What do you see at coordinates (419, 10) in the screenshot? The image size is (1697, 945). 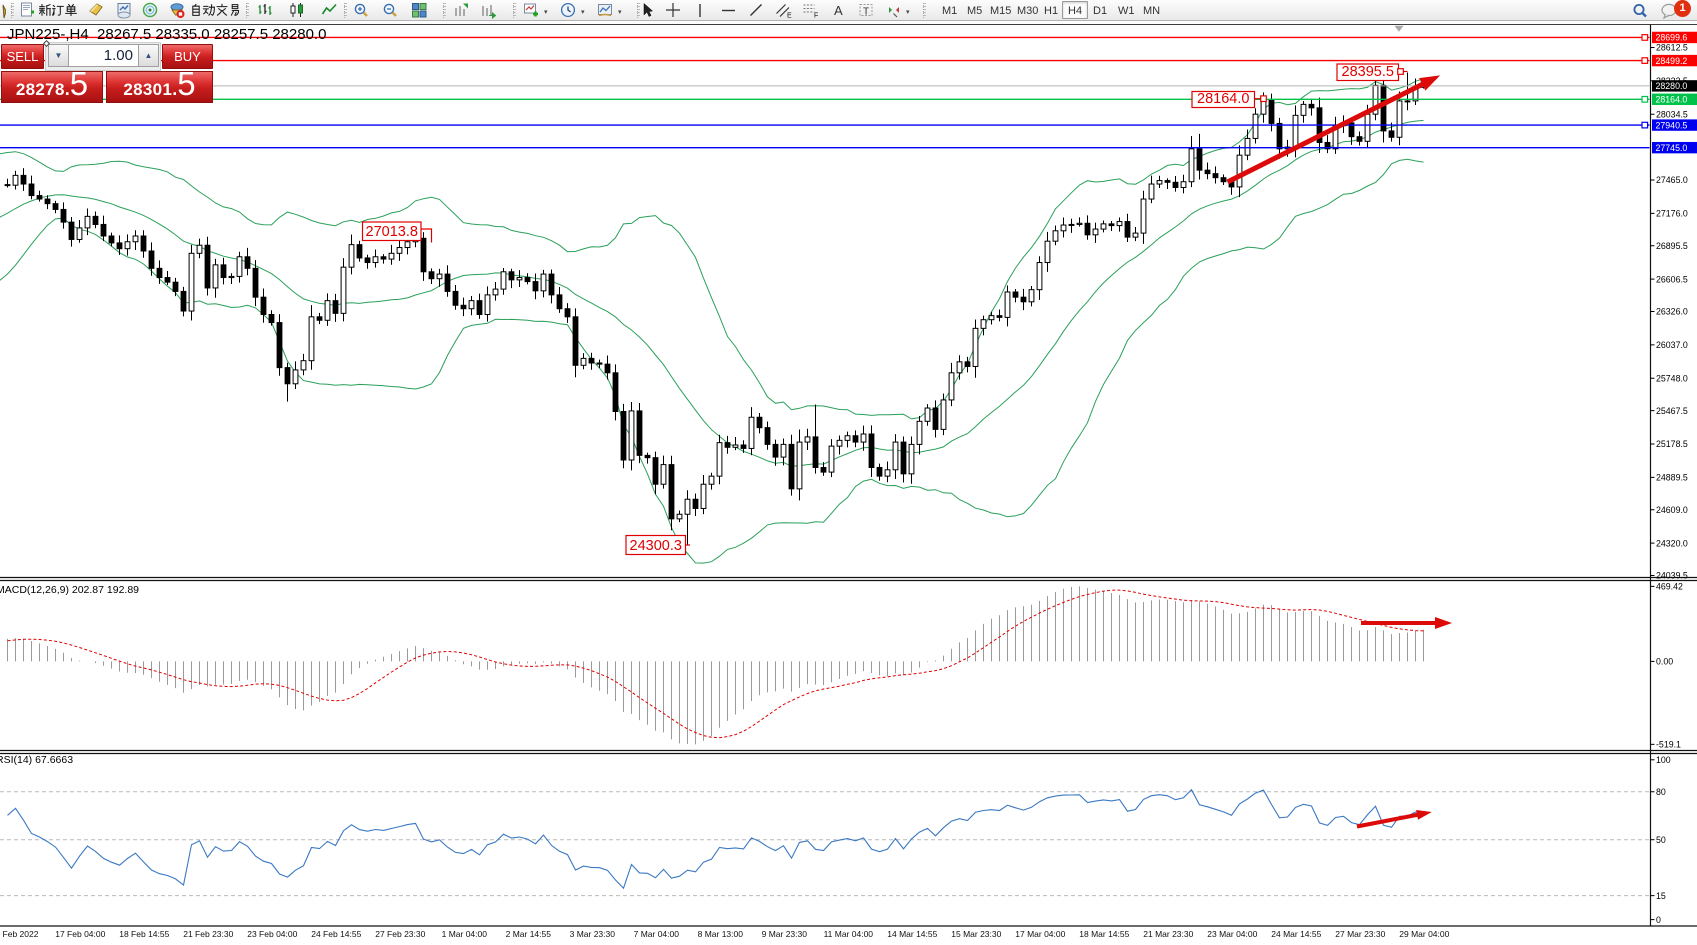 I see `tile-windows-icon` at bounding box center [419, 10].